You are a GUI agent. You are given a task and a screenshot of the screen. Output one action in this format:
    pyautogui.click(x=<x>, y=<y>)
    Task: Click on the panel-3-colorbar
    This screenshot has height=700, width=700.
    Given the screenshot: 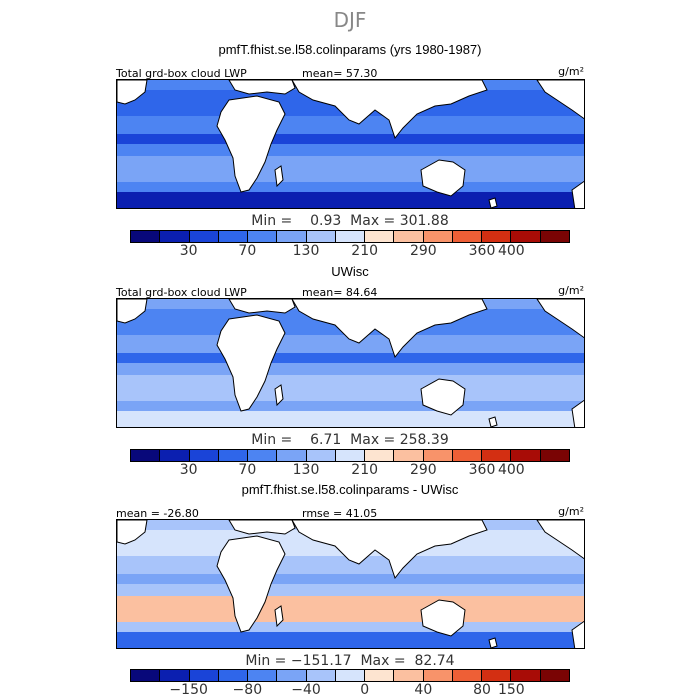 What is the action you would take?
    pyautogui.click(x=350, y=675)
    